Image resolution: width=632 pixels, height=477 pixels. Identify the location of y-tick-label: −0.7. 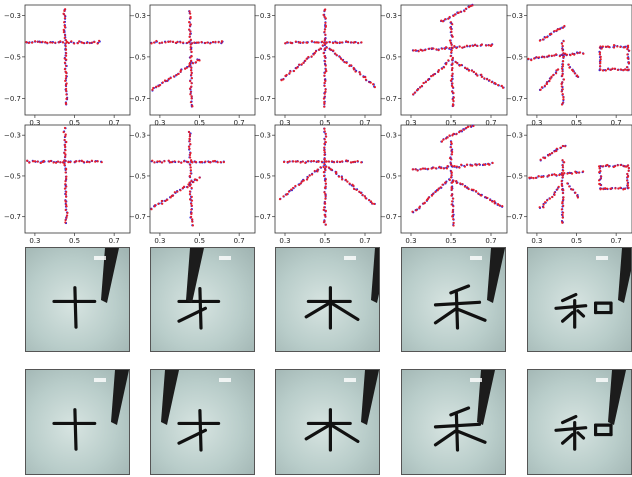
(262, 99).